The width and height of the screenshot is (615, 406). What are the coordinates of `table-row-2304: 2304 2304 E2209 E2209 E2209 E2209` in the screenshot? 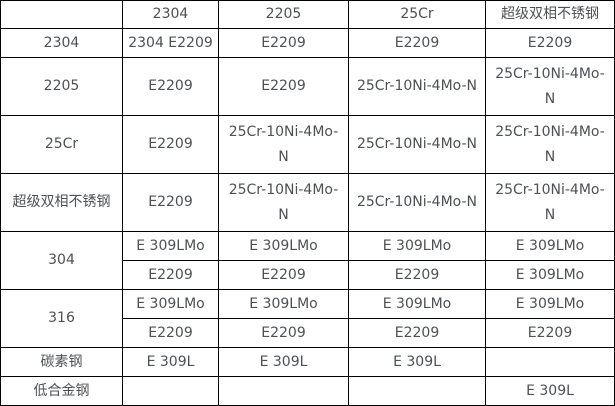 It's located at (307, 43).